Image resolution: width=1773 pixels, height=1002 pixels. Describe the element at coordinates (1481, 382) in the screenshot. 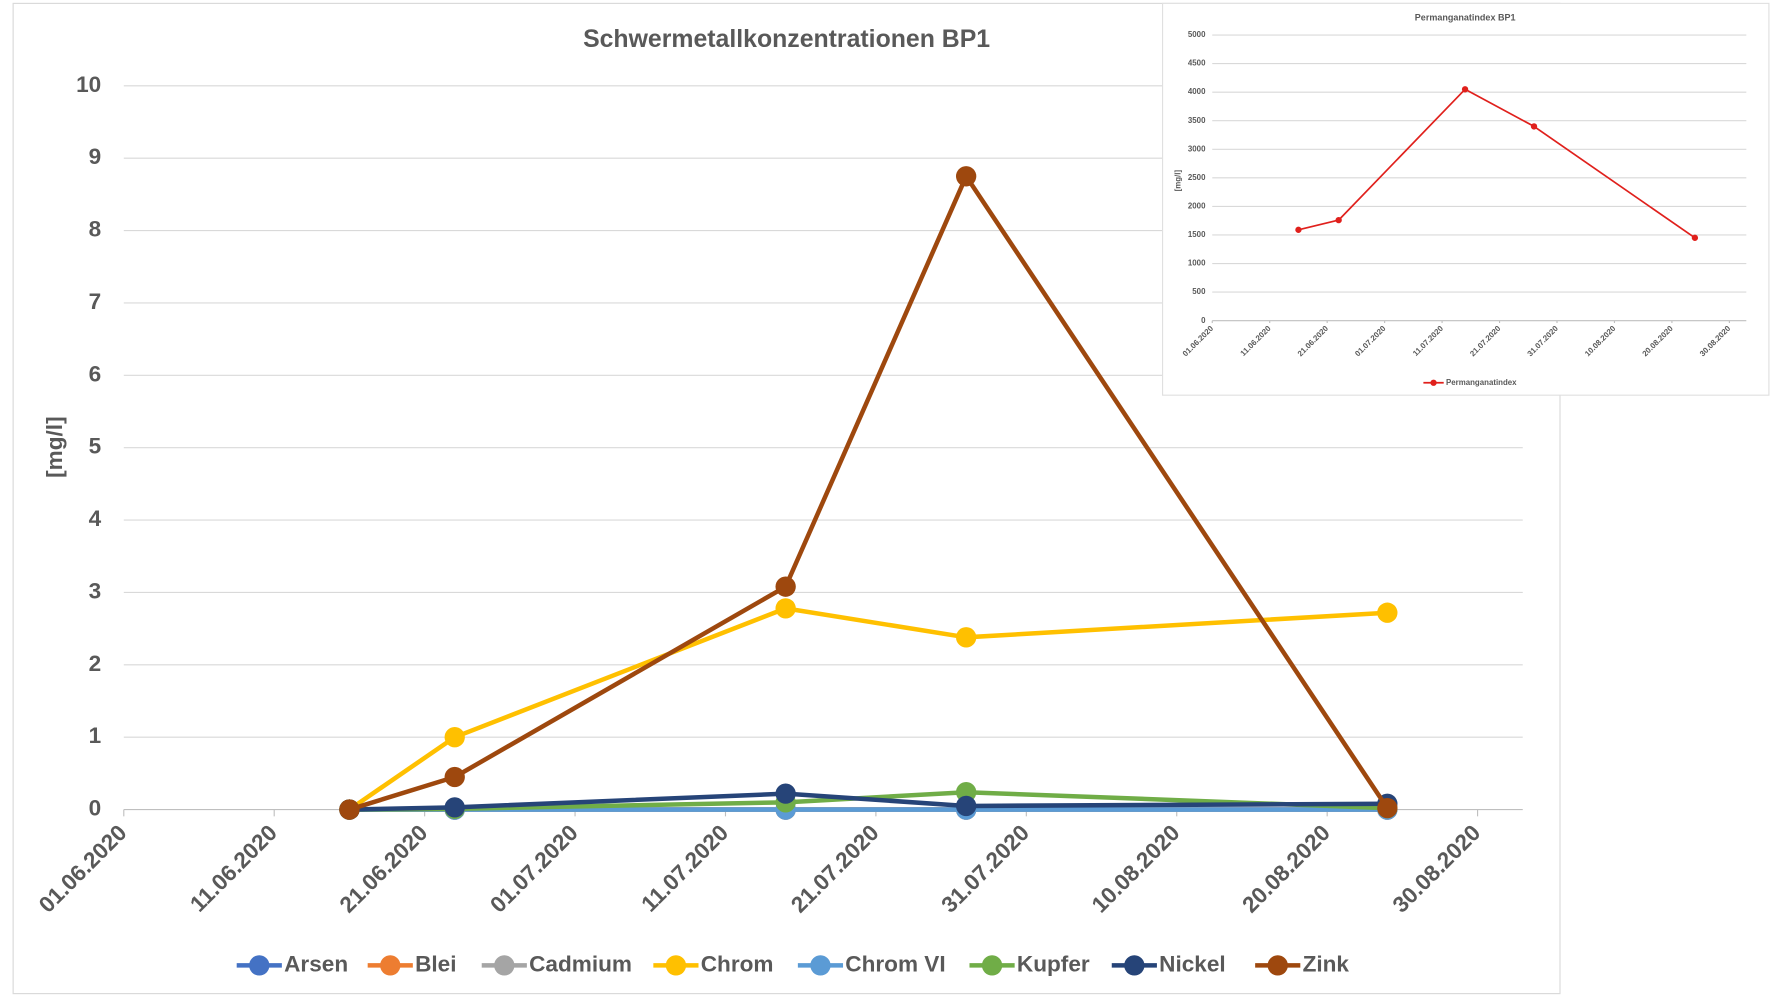

I see `legend-label: Permanganatindex` at that location.